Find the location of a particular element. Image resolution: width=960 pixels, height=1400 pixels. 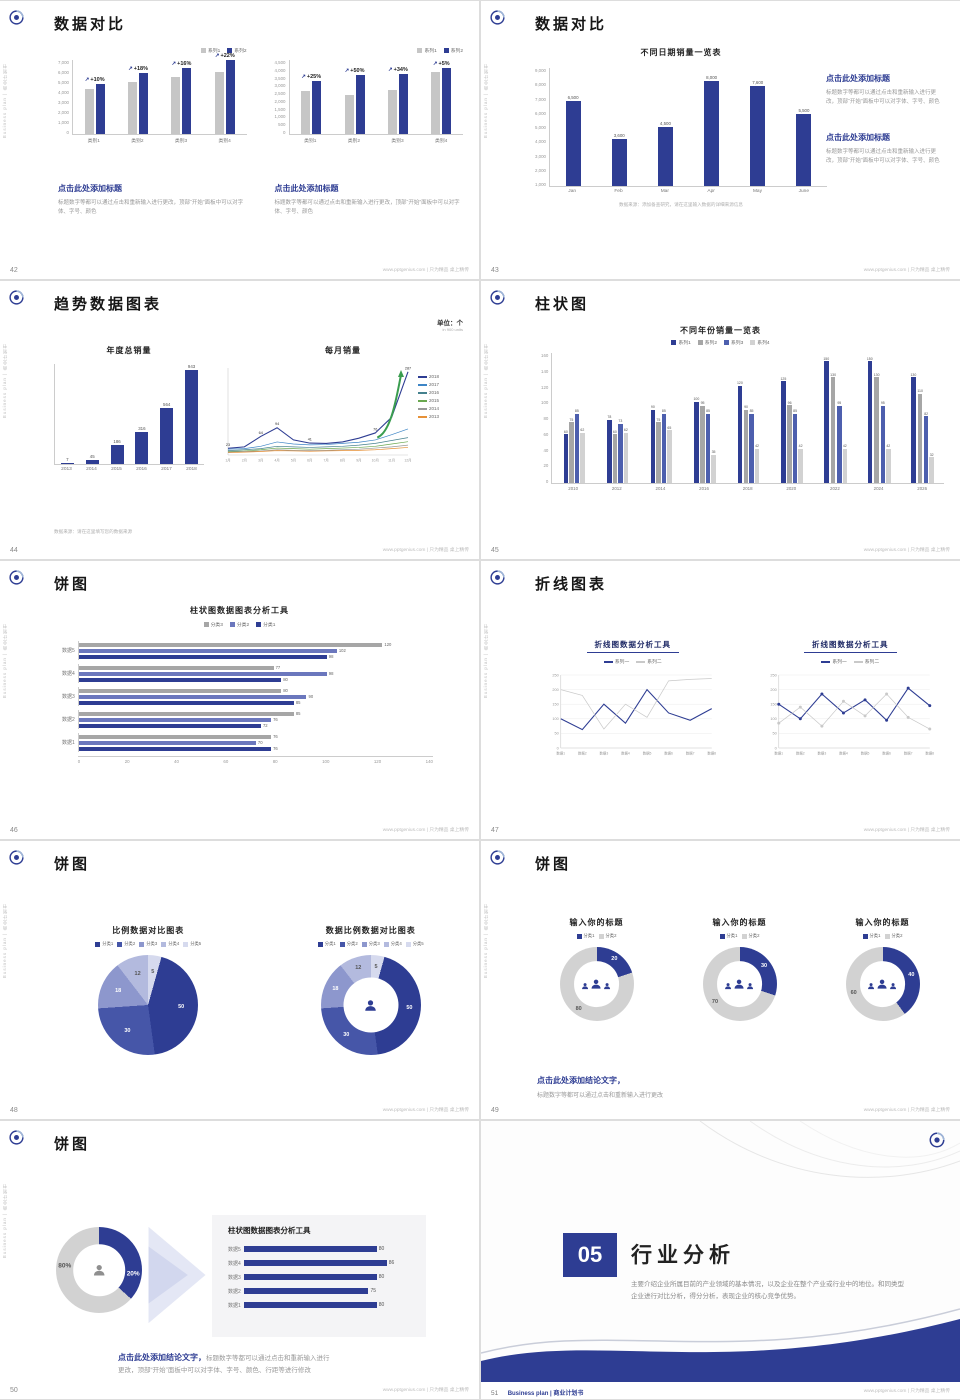

x-tick-label: 120 is located at coordinates (377, 761).